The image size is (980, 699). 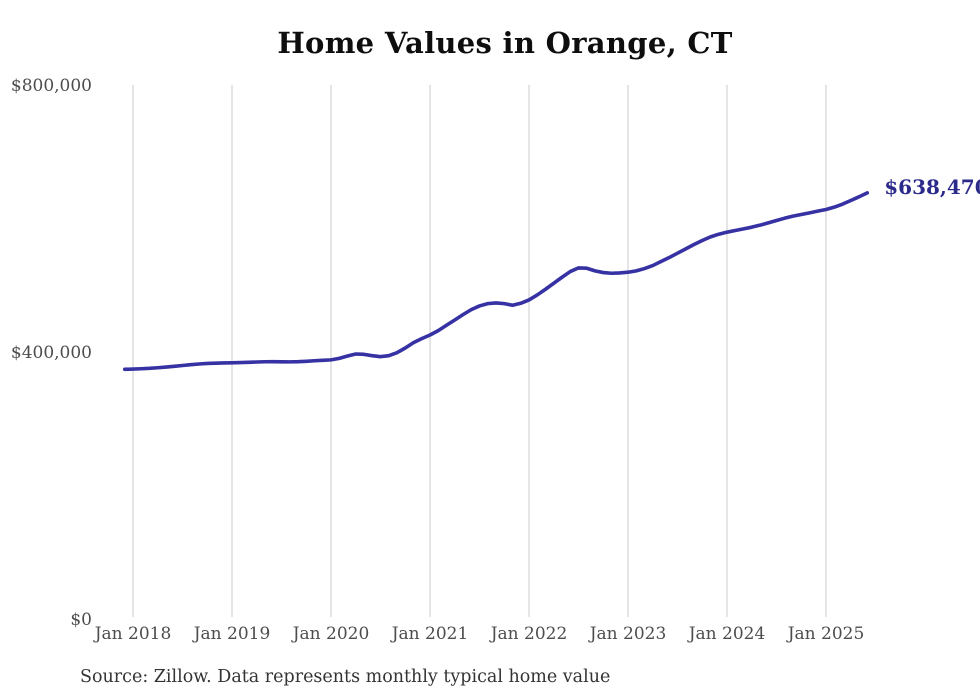 I want to click on x-tick-label: Jan 2020, so click(x=330, y=634).